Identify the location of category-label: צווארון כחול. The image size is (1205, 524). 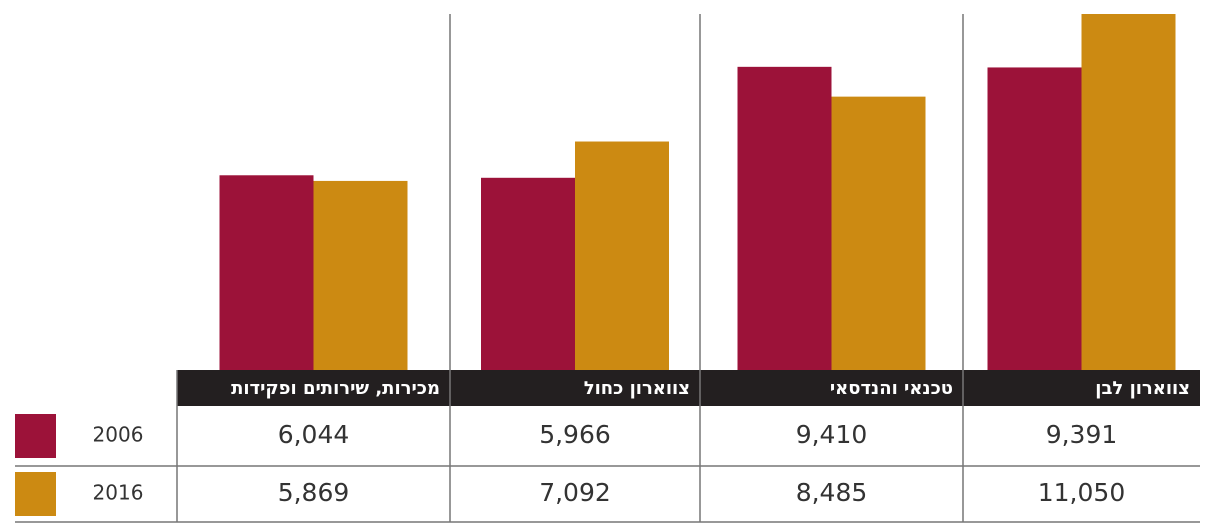
(637, 388).